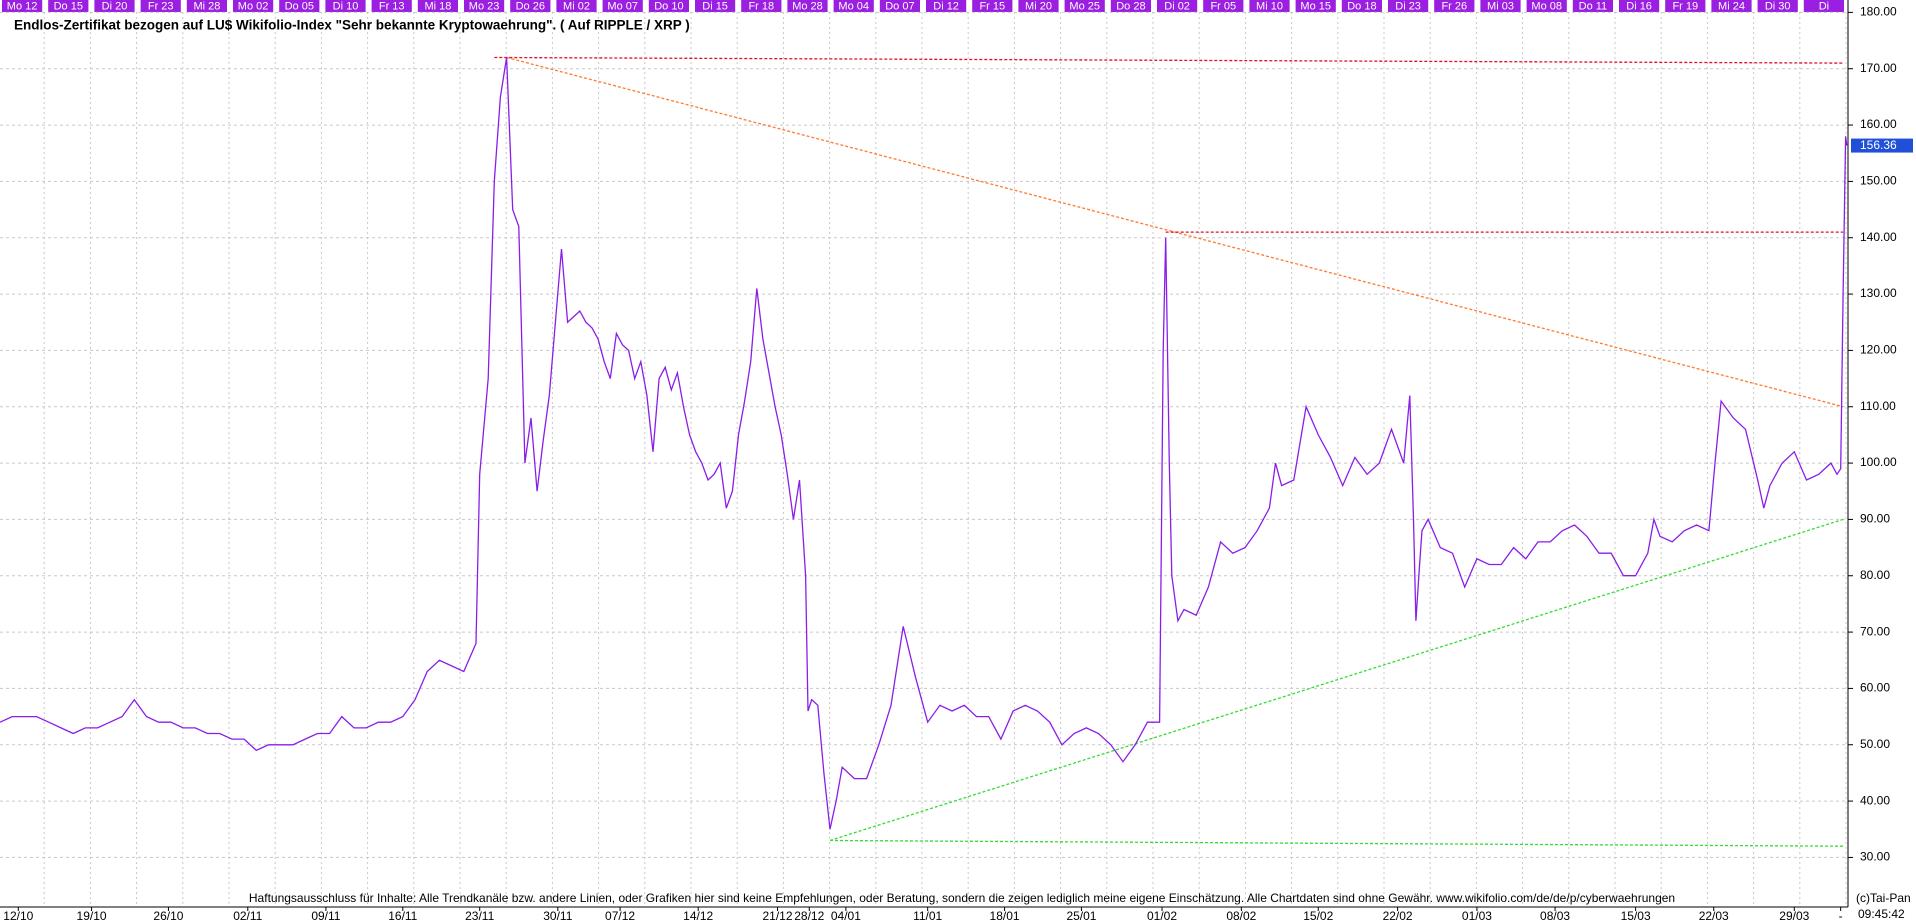 Image resolution: width=1916 pixels, height=924 pixels. I want to click on x-tick-label: 08/03, so click(1555, 916).